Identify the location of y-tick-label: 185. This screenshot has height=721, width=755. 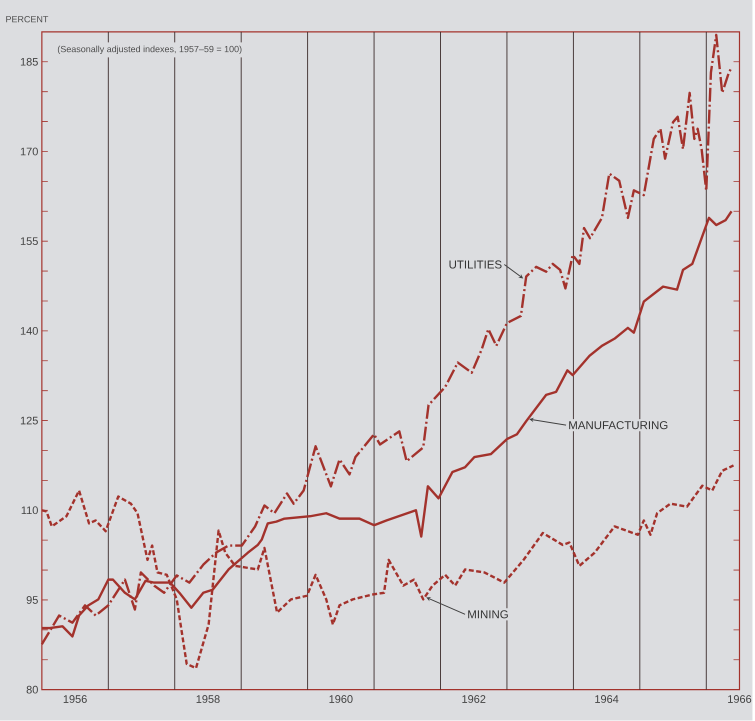
(29, 62).